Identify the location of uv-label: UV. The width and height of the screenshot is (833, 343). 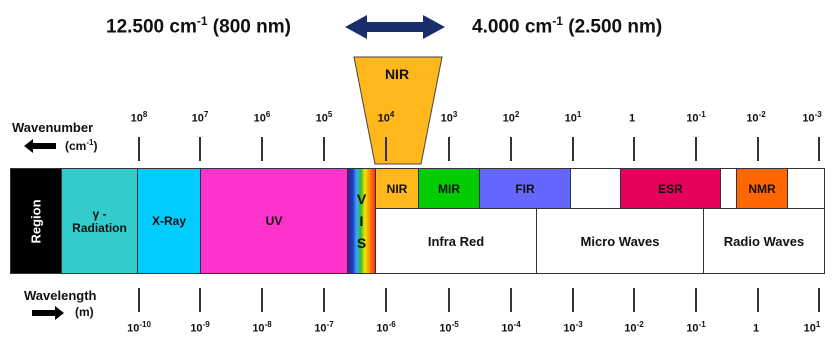
(274, 221).